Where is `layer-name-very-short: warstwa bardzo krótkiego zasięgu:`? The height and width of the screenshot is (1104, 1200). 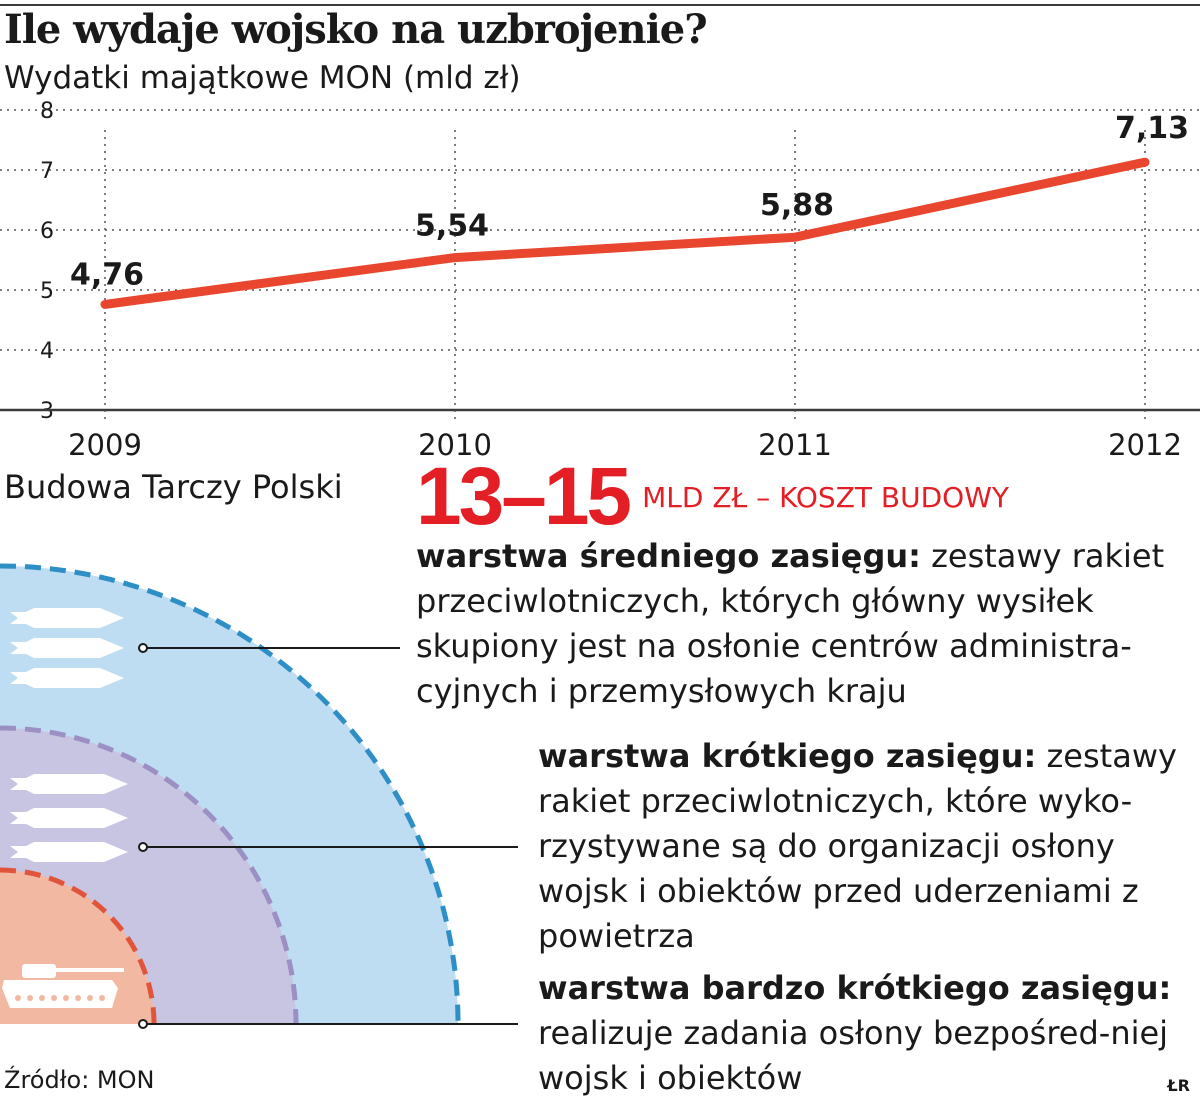 layer-name-very-short: warstwa bardzo krótkiego zasięgu: is located at coordinates (855, 988).